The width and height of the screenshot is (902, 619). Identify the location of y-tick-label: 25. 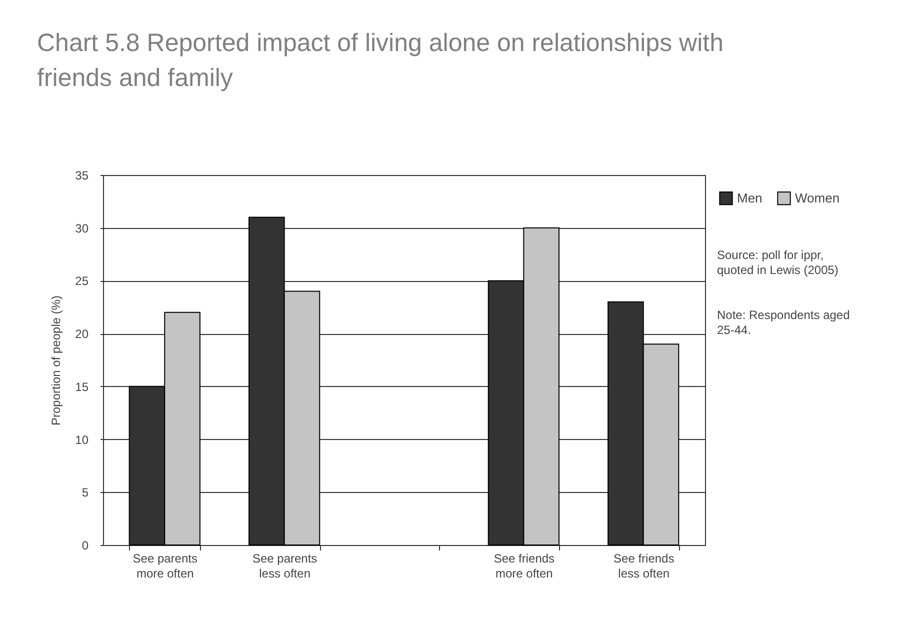
(82, 281).